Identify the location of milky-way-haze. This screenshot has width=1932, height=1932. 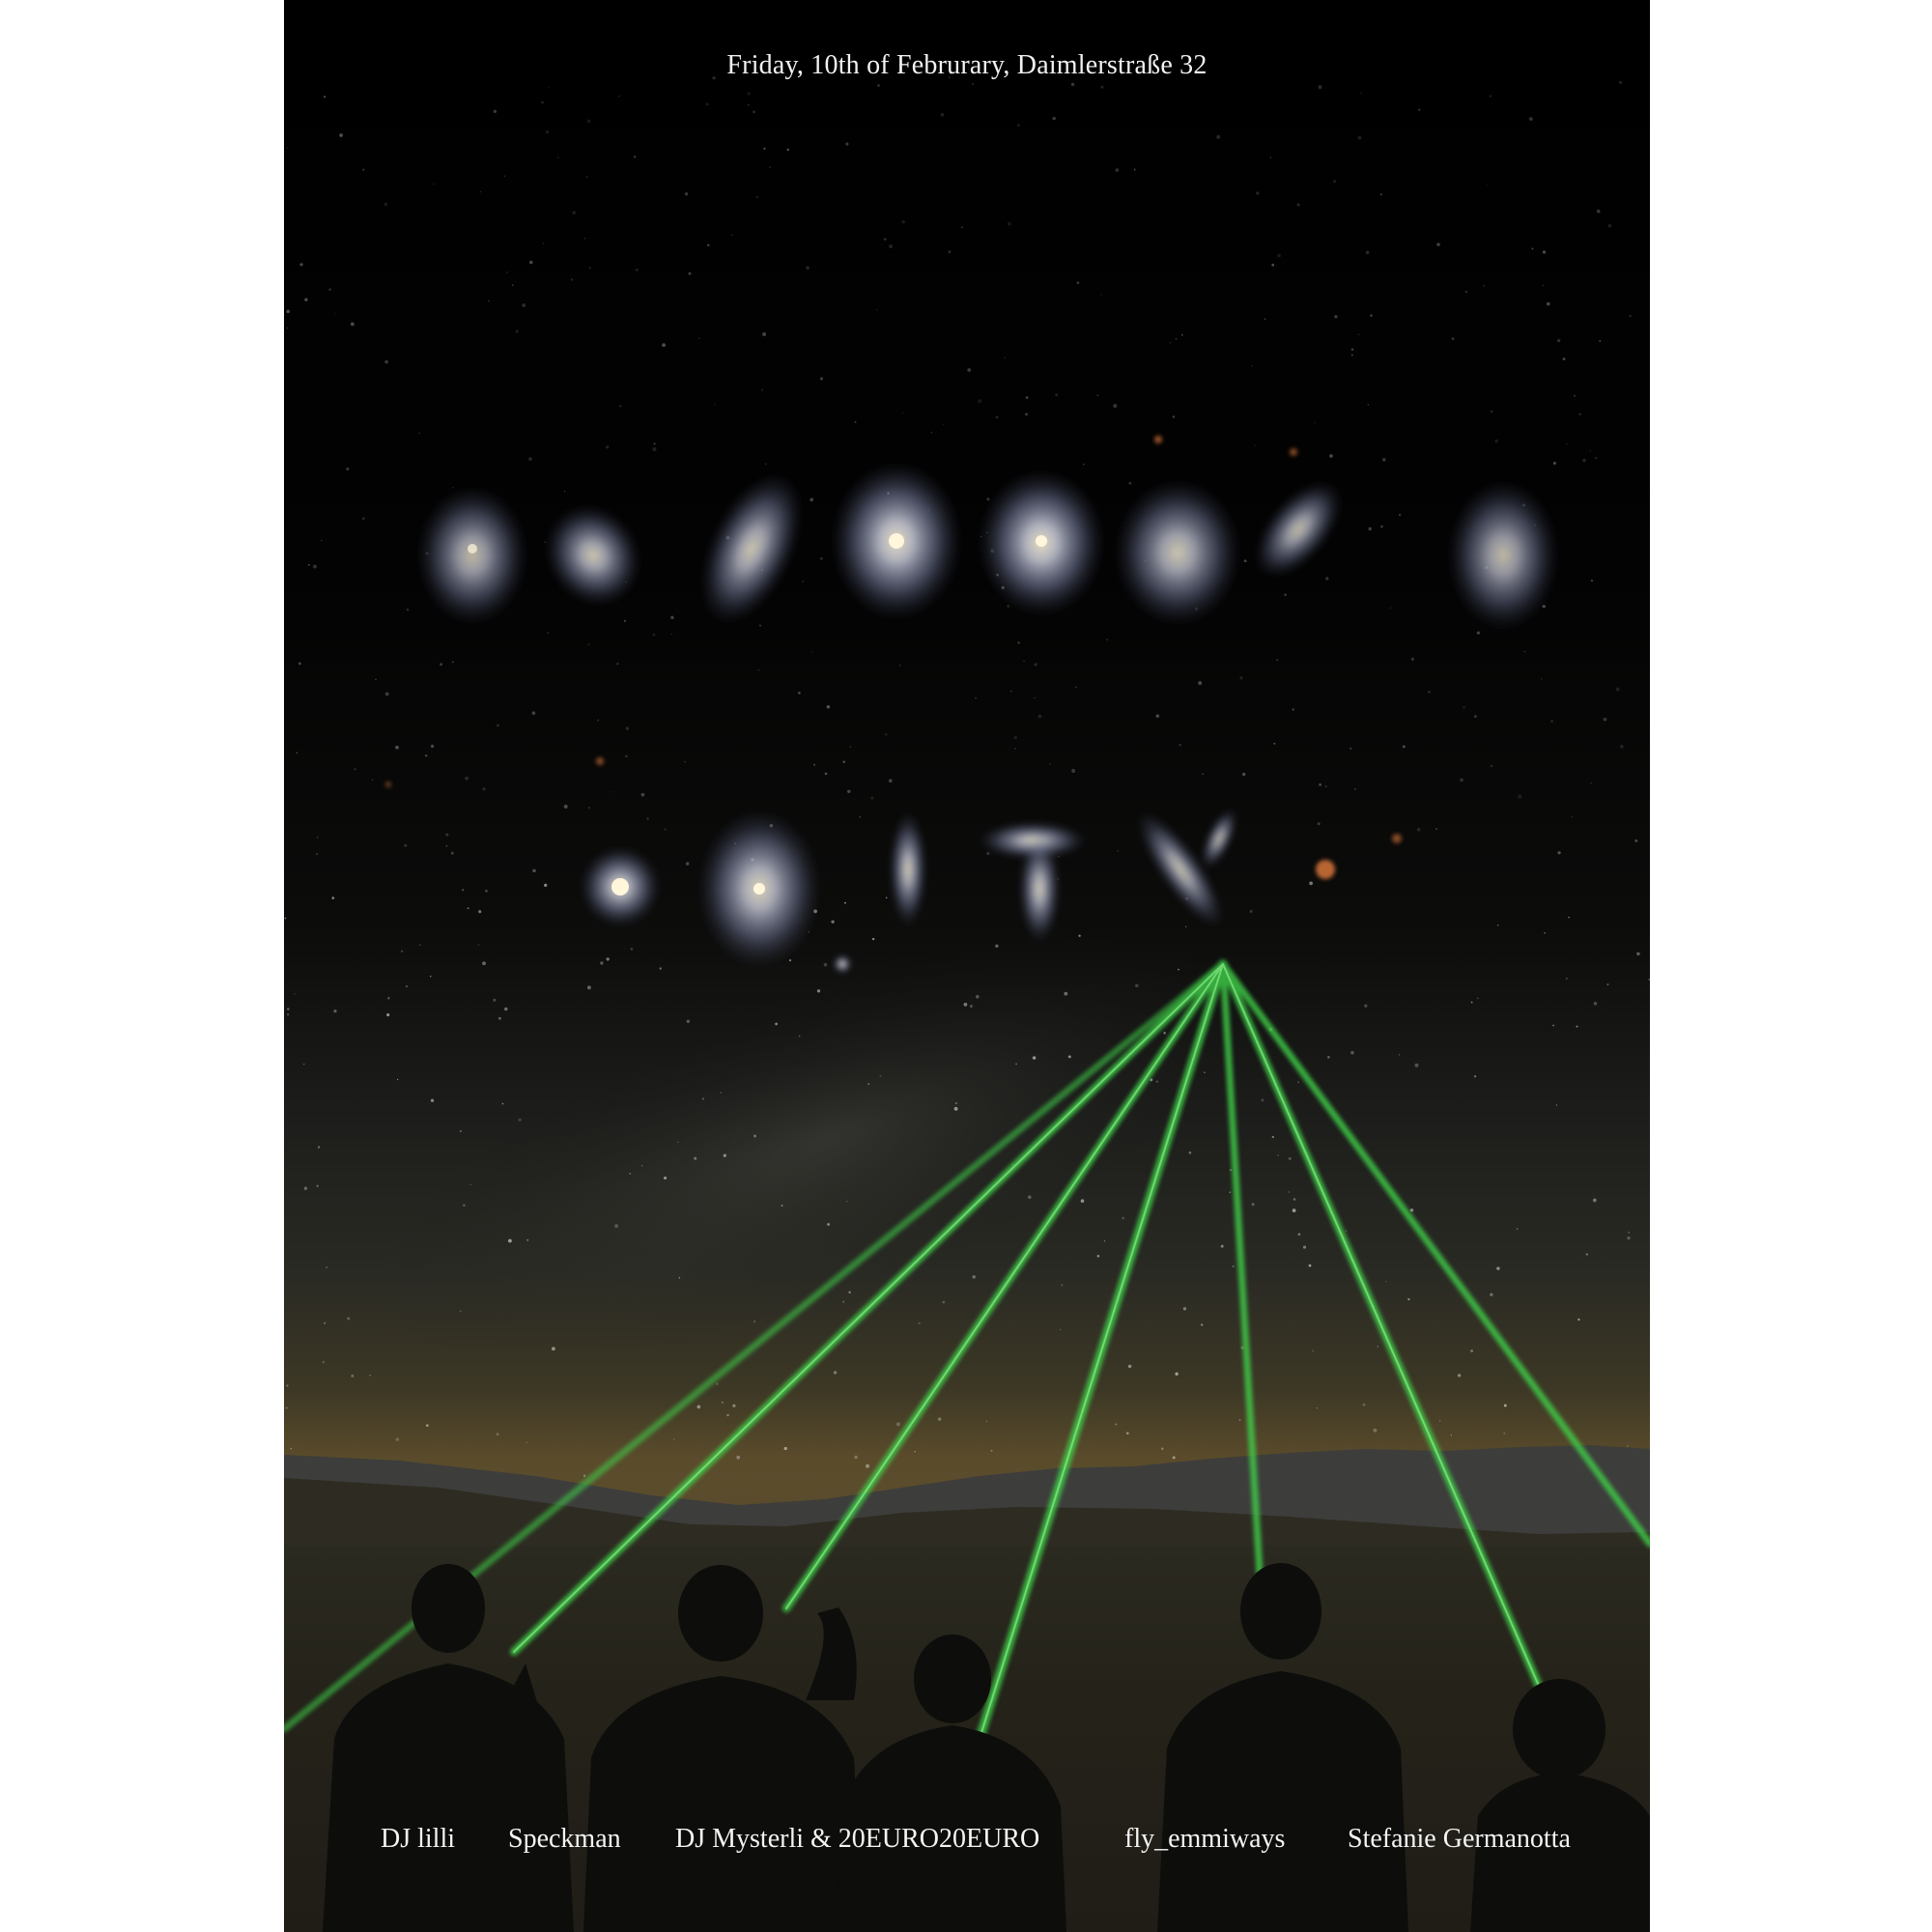
(825, 1140).